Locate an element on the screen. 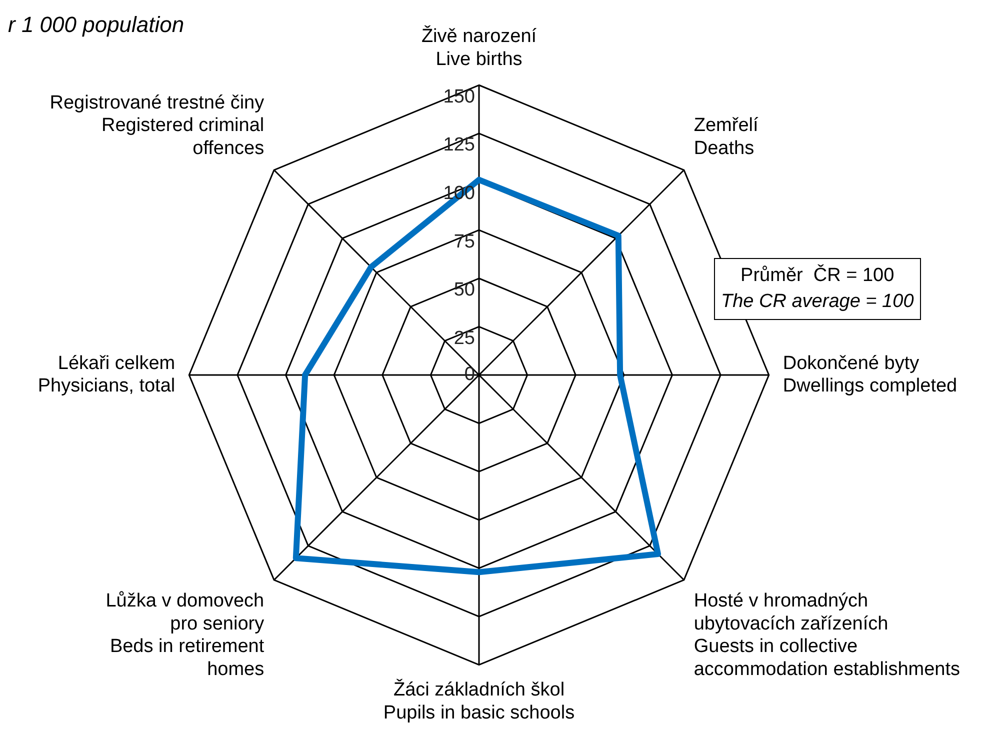  spoke-label: Zemřelí Deaths is located at coordinates (726, 137).